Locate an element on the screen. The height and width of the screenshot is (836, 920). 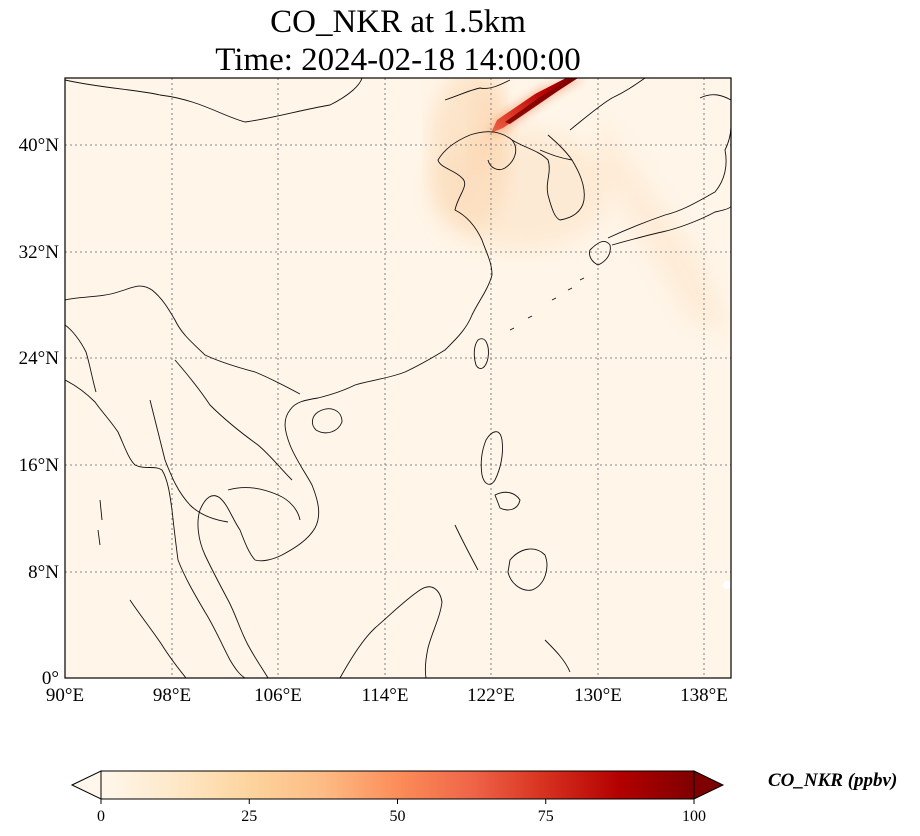
blank-patch is located at coordinates (727, 585).